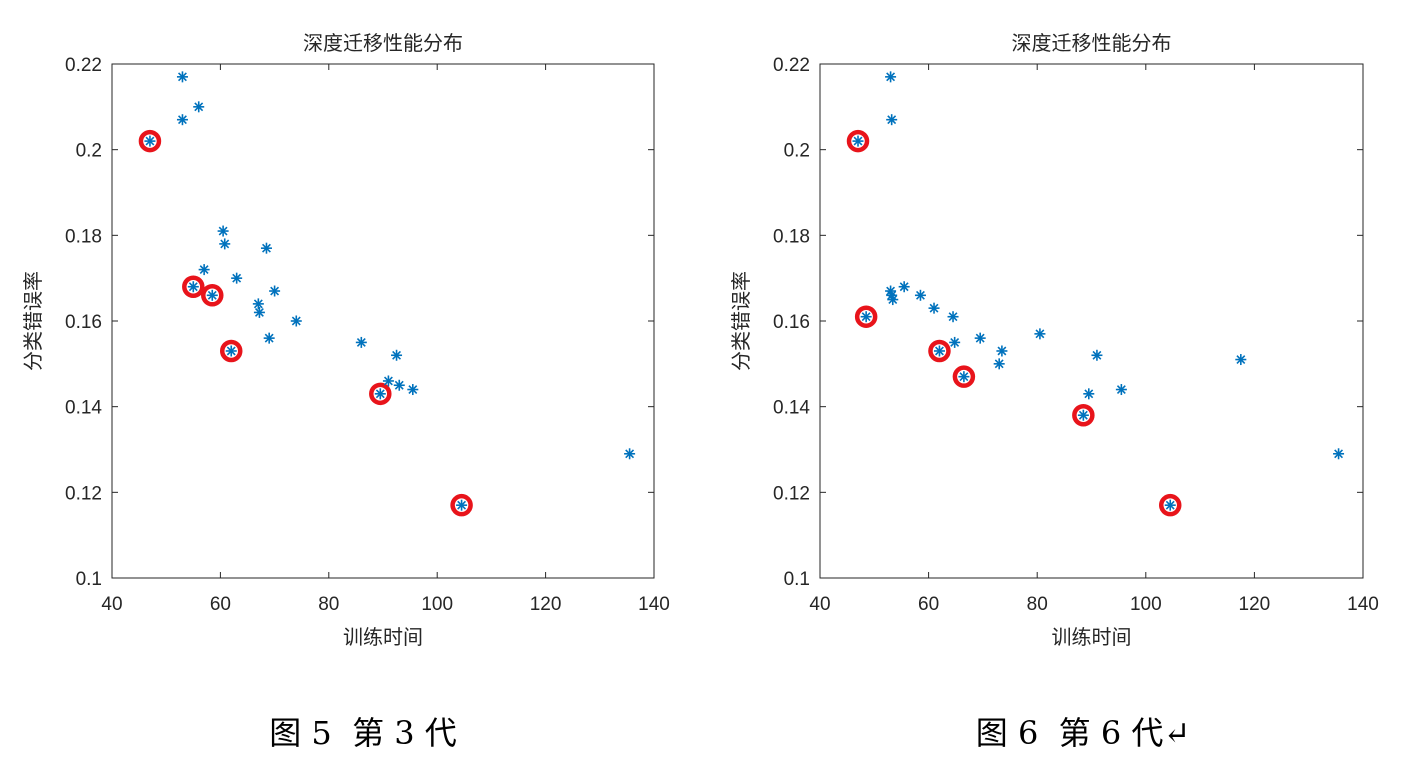 This screenshot has width=1409, height=780. Describe the element at coordinates (1083, 733) in the screenshot. I see `figure-6-caption: 图 6 第 6 代↵` at that location.